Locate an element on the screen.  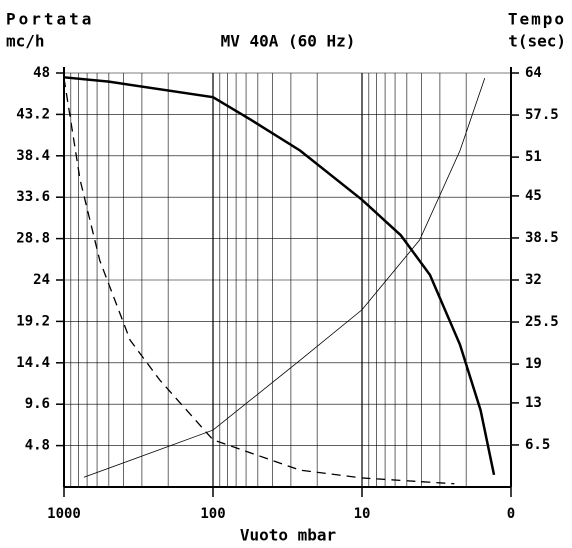
y2-tick-label: 13 is located at coordinates (533, 403).